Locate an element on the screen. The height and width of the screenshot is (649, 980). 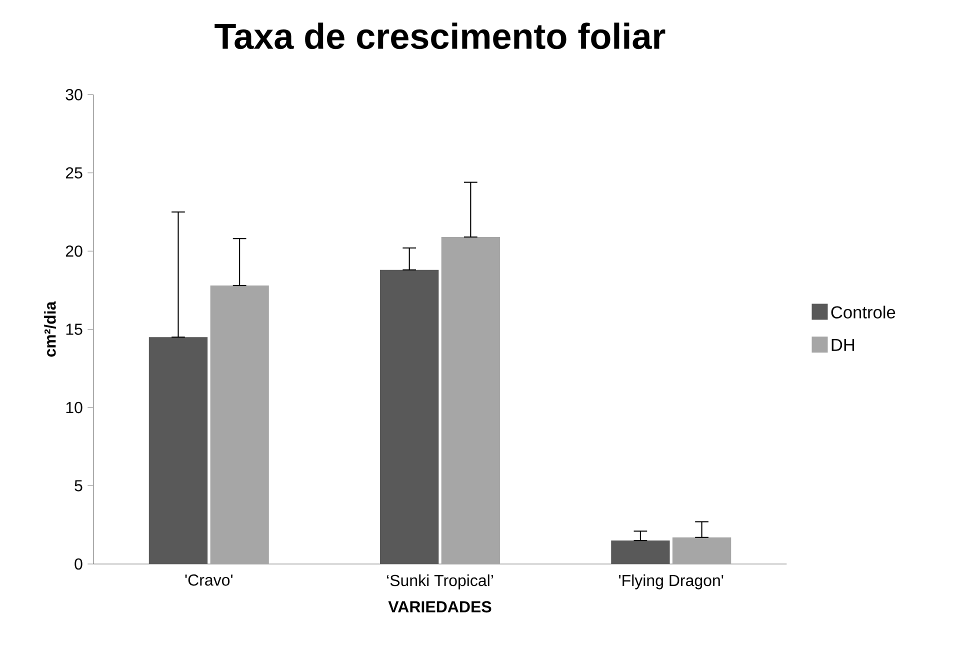
y-axis-title: cm²/dia is located at coordinates (50, 329).